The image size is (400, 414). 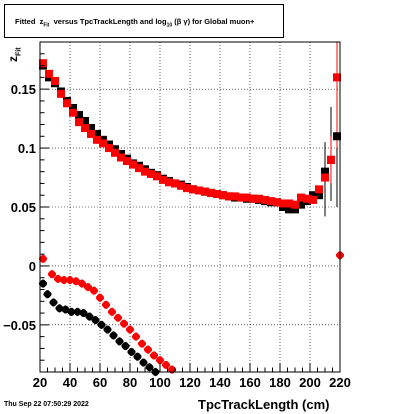 What do you see at coordinates (100, 382) in the screenshot?
I see `x-tick-label: 60` at bounding box center [100, 382].